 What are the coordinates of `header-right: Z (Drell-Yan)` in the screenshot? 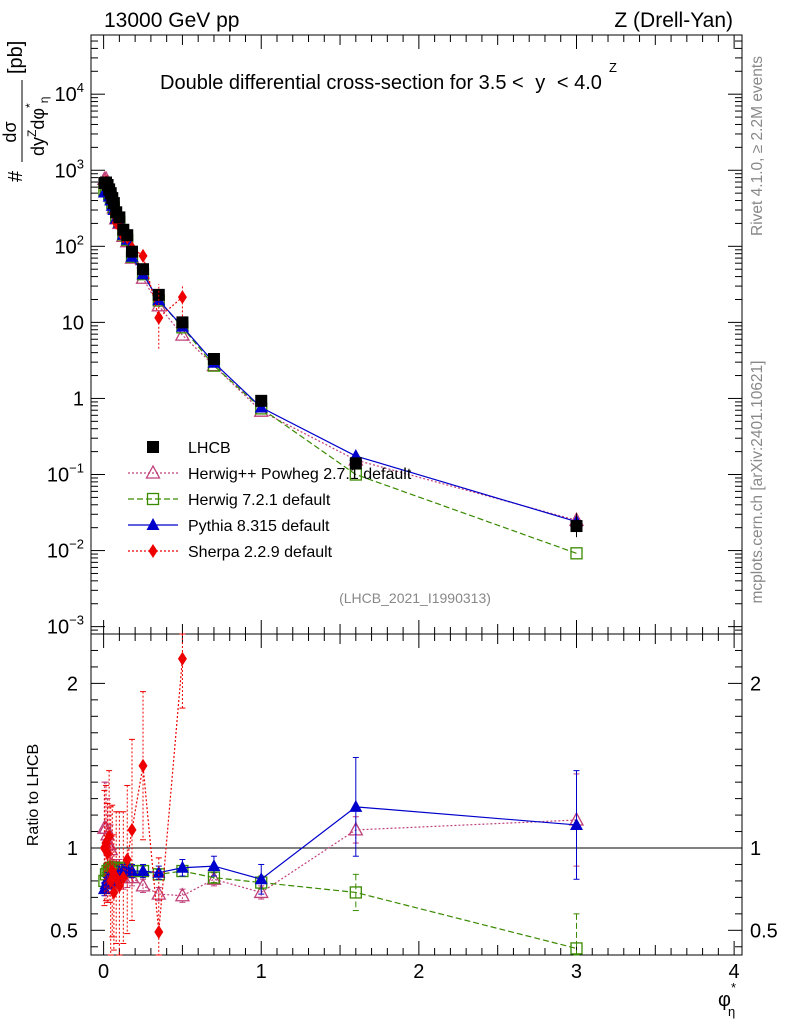 It's located at (673, 20).